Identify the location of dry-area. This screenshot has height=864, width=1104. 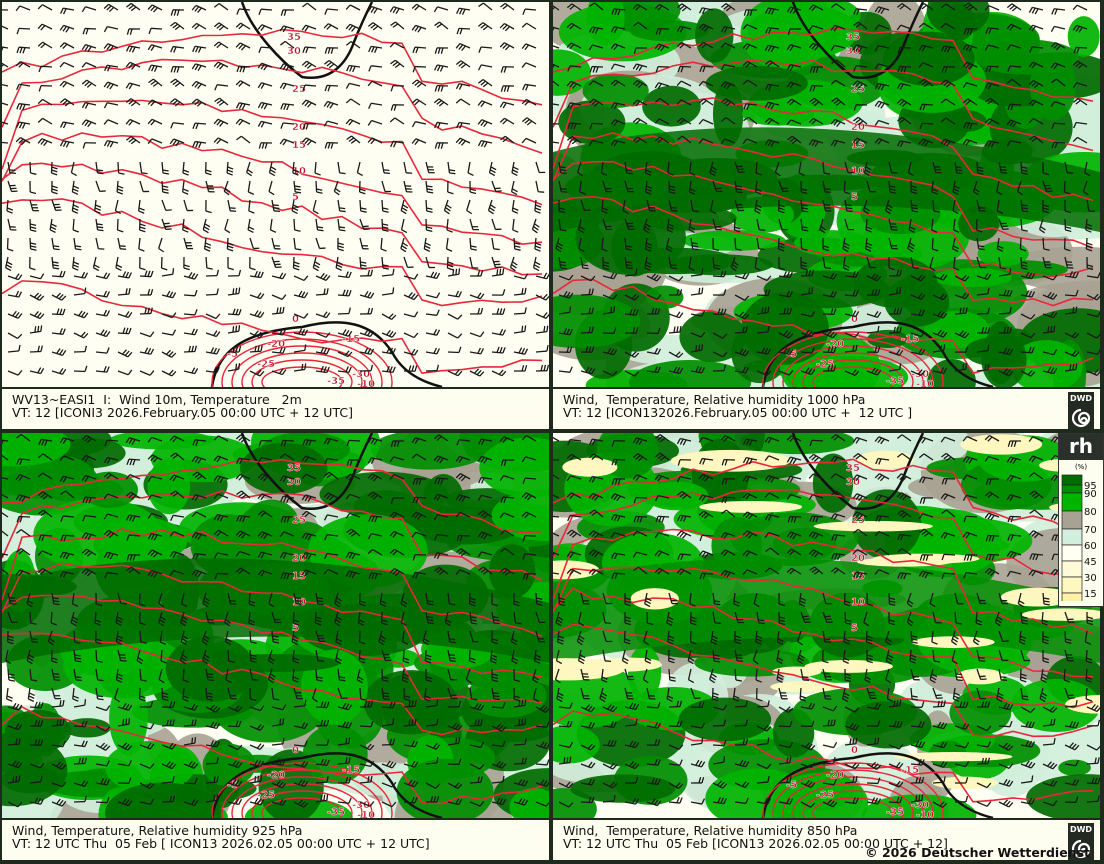
(730, 460).